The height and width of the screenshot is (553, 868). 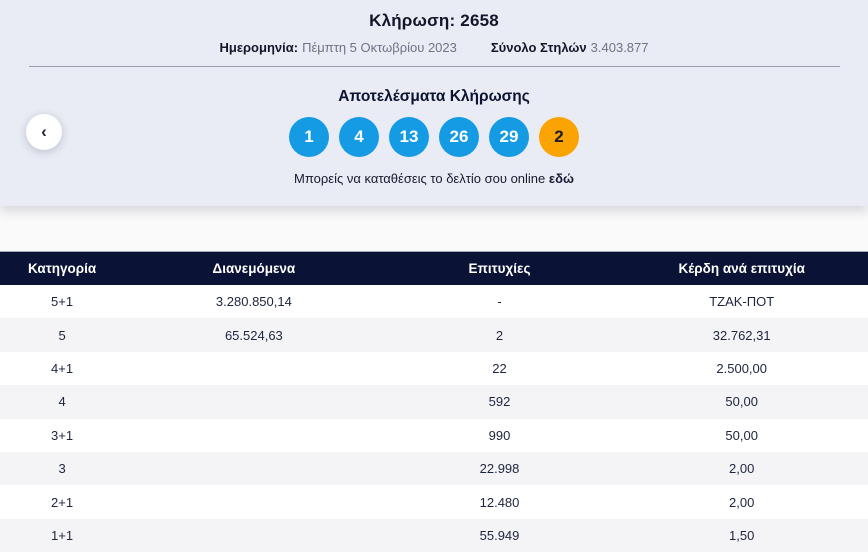 I want to click on draw-date-label: Ημερομηνία:, so click(x=259, y=47).